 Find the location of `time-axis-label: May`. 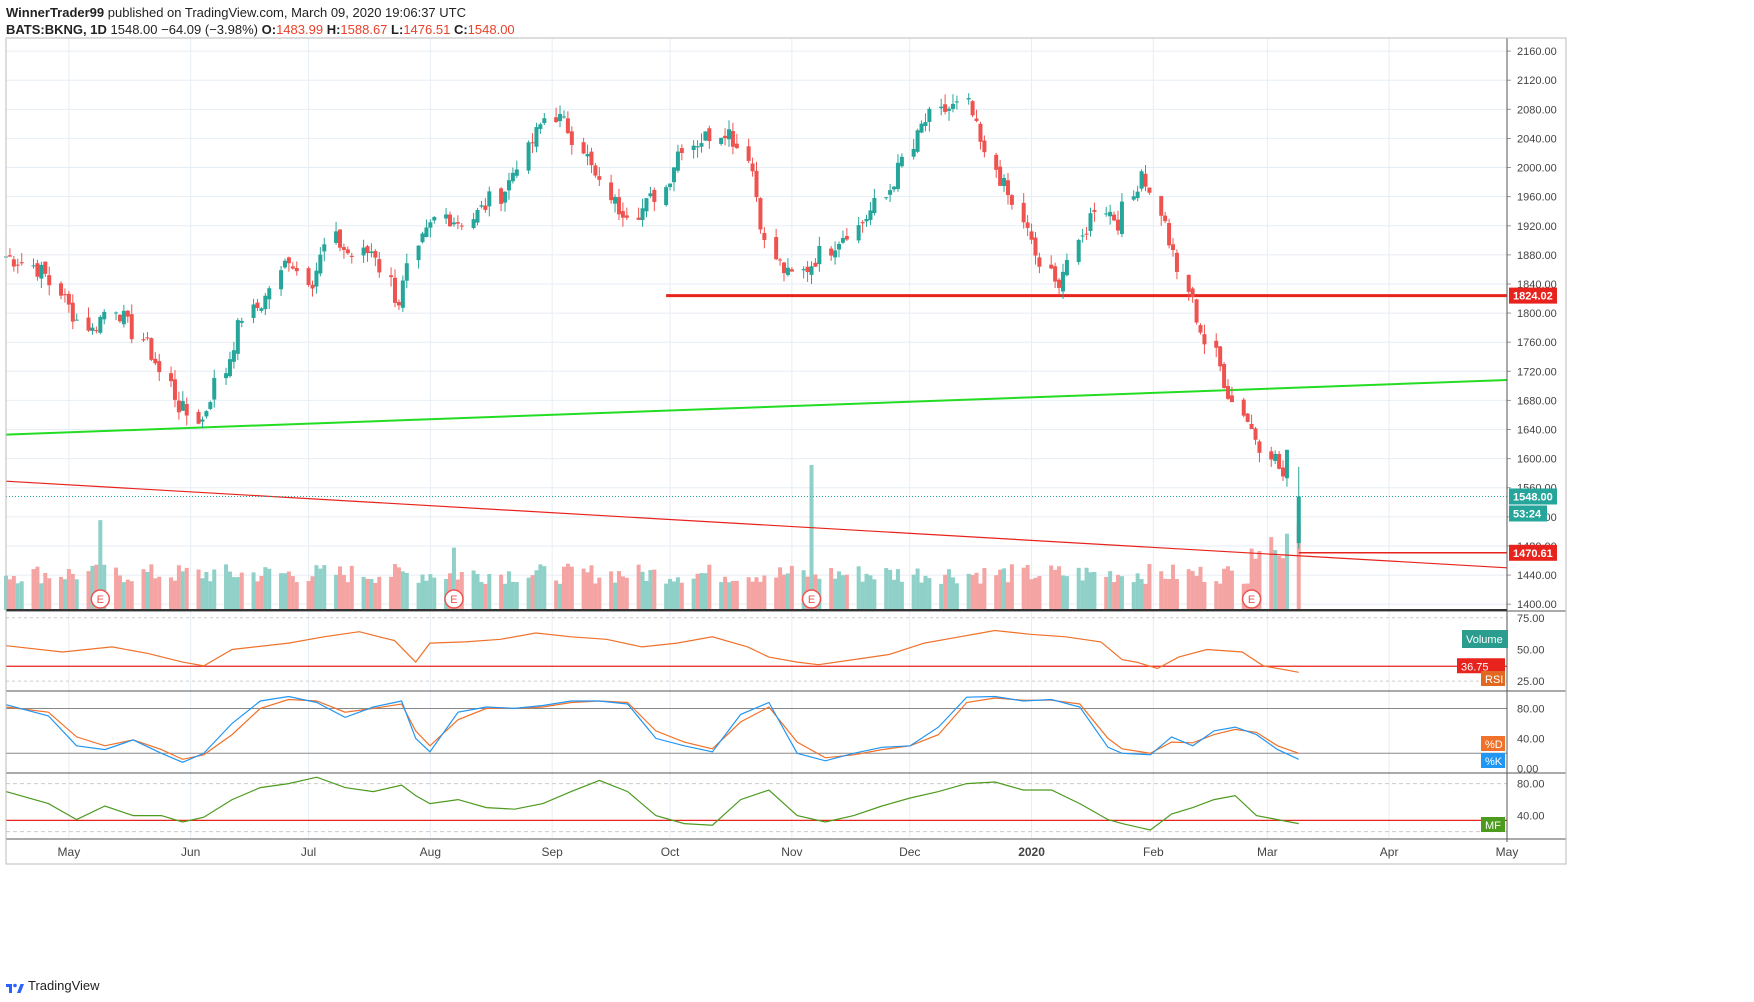

time-axis-label: May is located at coordinates (1507, 852).